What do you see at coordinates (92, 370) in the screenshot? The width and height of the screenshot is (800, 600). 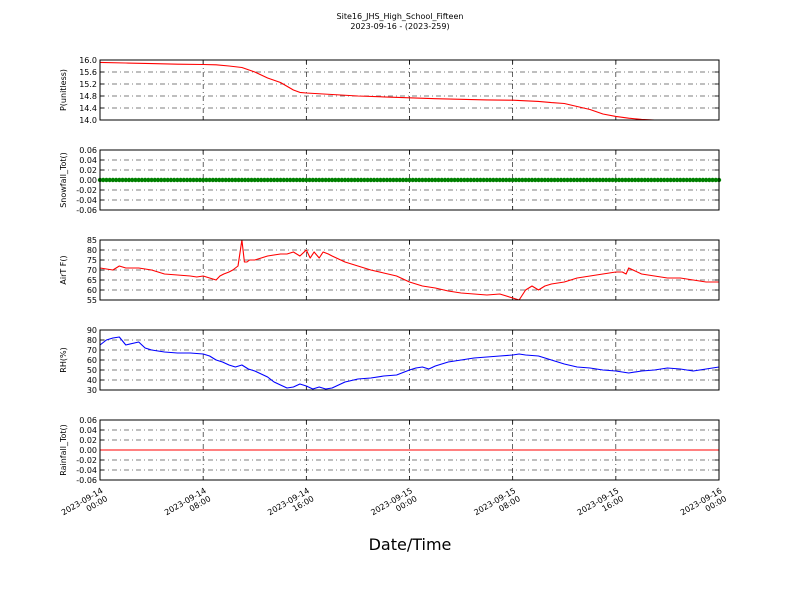 I see `y-tick-label: 50` at bounding box center [92, 370].